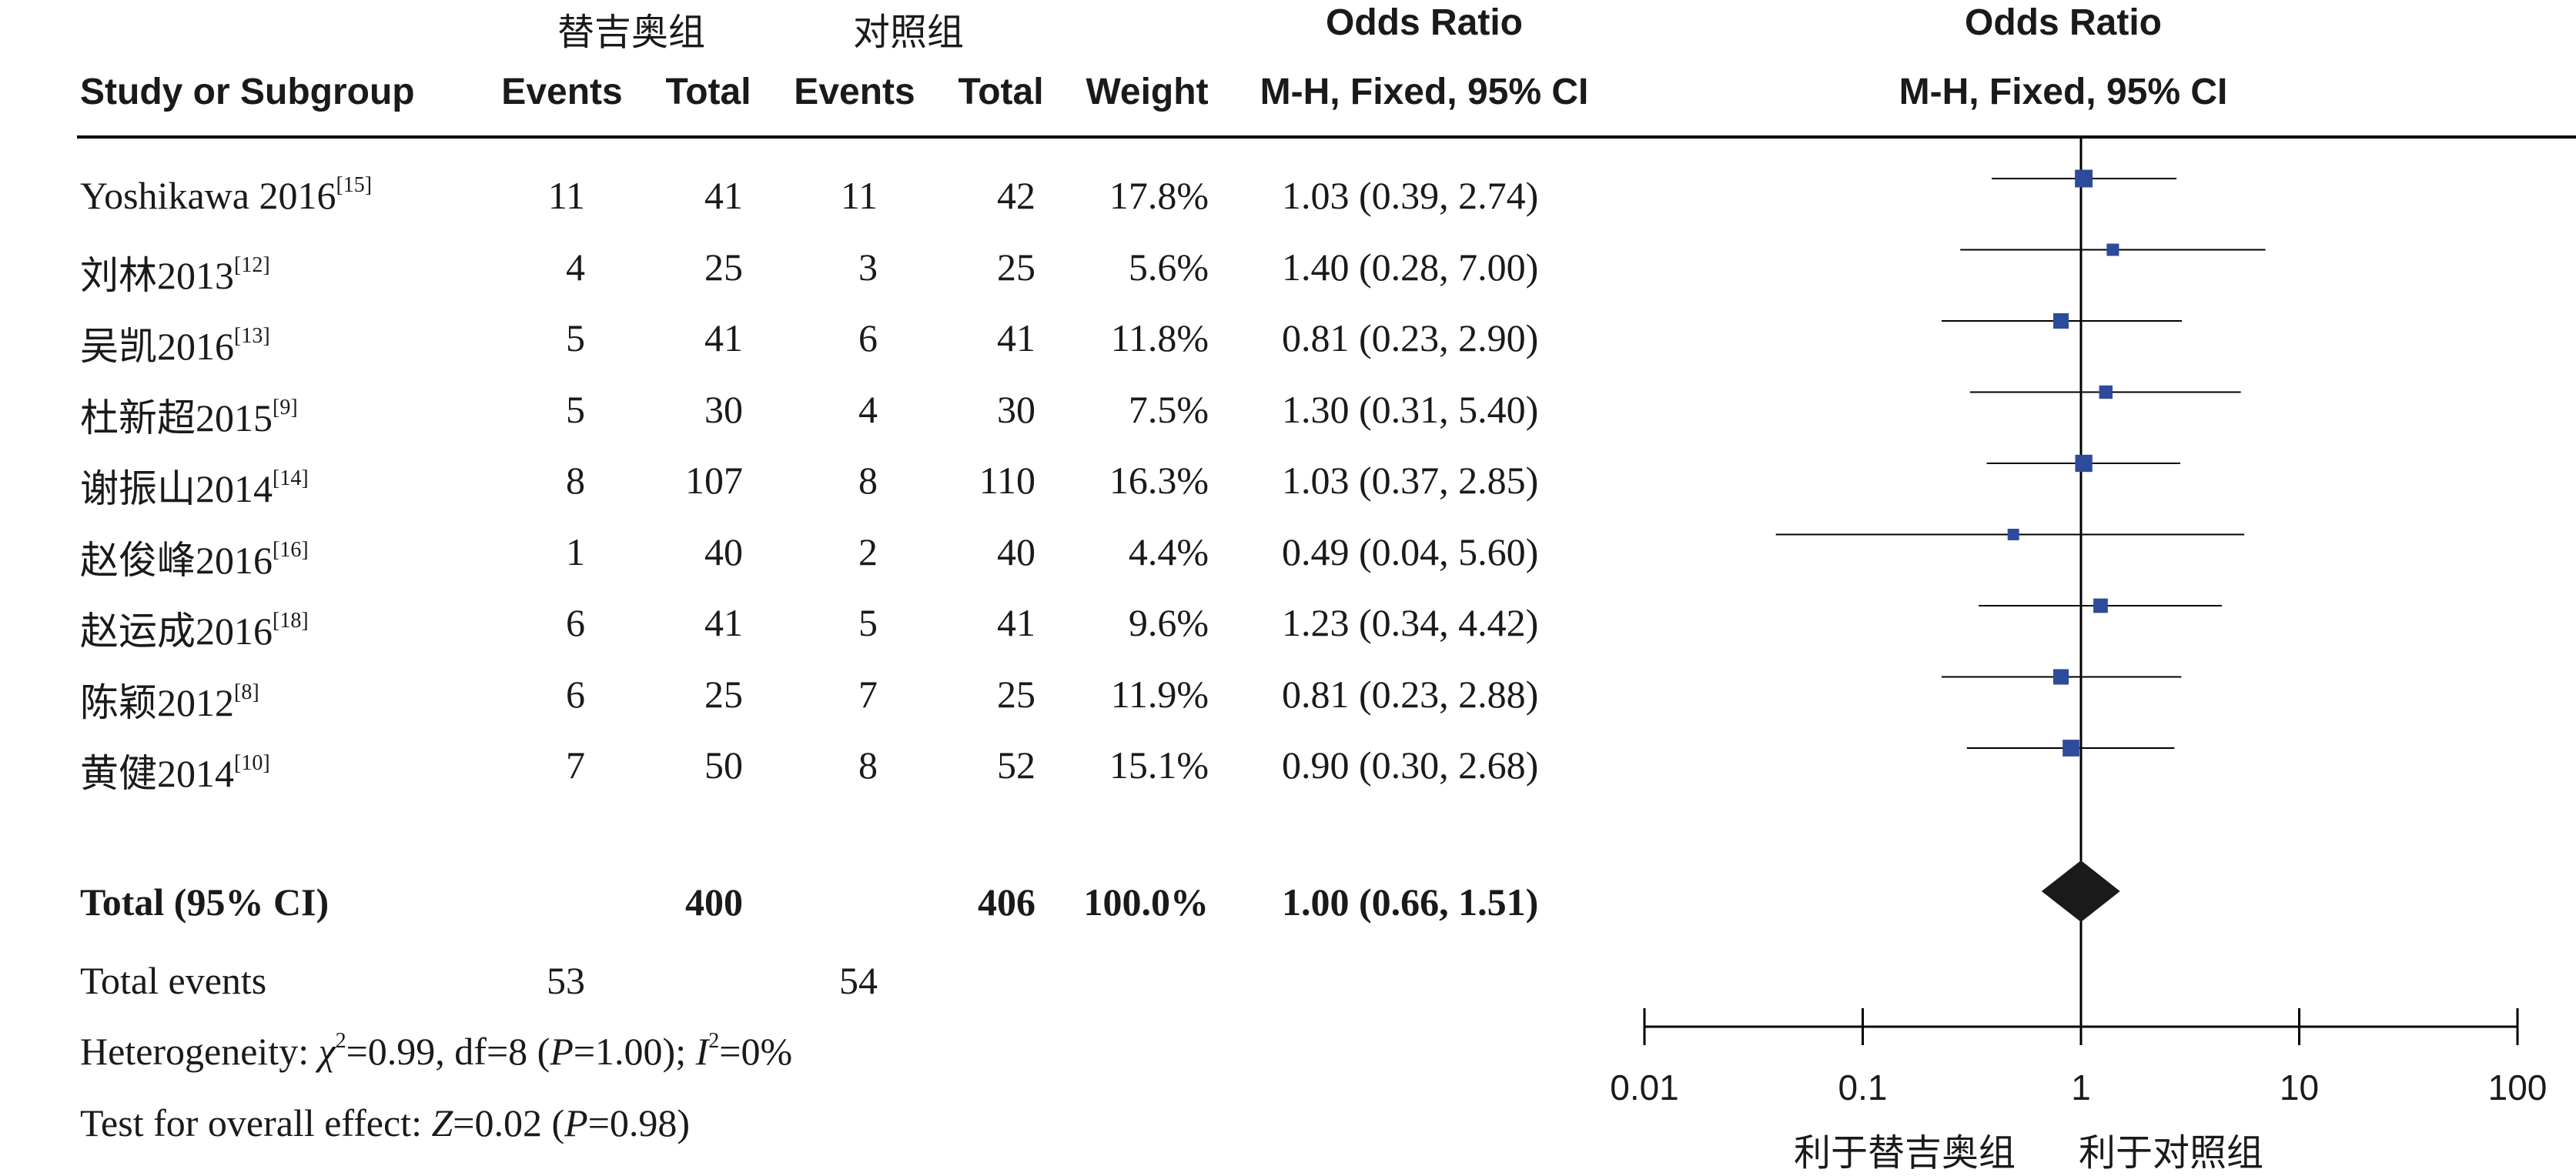 The image size is (2576, 1176). I want to click on ci-cell: 1.23 (0.34, 4.42), so click(1410, 622).